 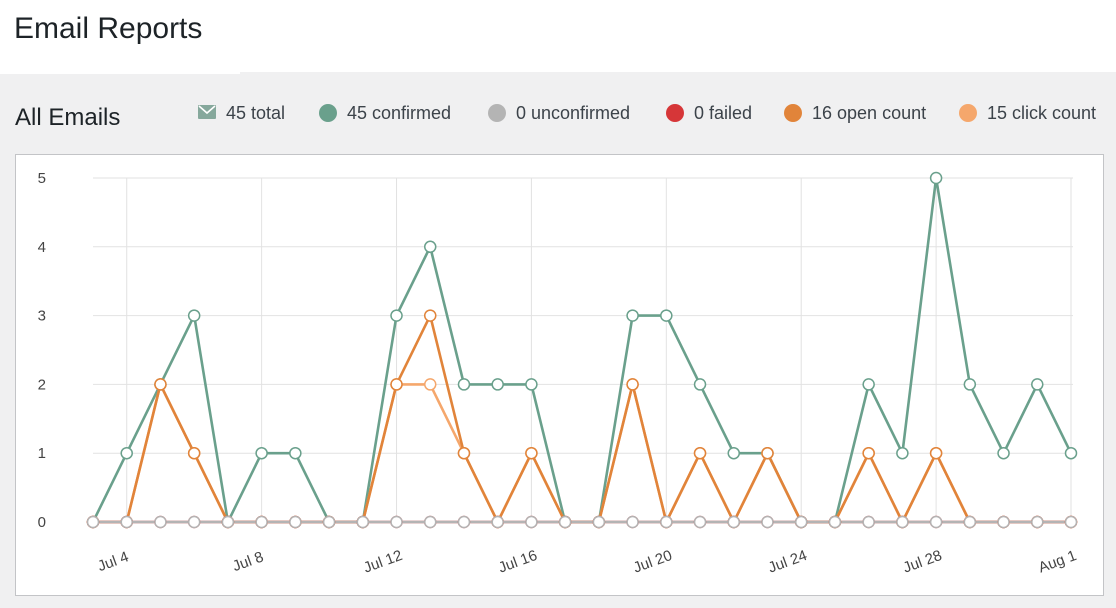 What do you see at coordinates (382, 562) in the screenshot?
I see `x-tick-label: Jul 12` at bounding box center [382, 562].